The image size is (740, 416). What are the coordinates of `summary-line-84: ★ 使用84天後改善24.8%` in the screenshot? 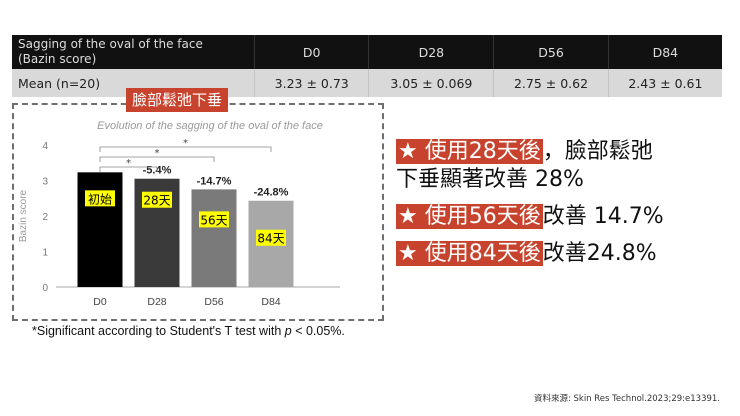 It's located at (563, 254).